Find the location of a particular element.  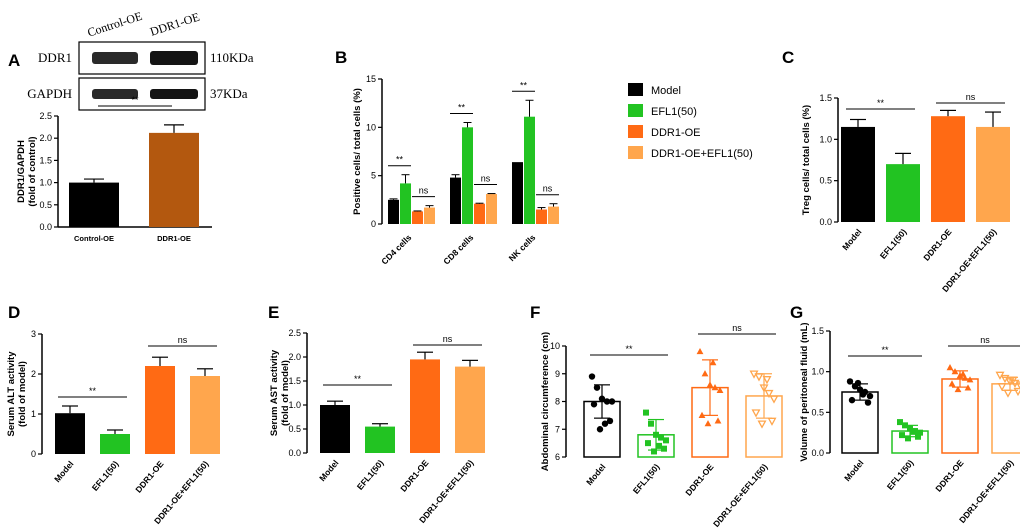

panel-E-ytick-label: 2.0 is located at coordinates (294, 357).